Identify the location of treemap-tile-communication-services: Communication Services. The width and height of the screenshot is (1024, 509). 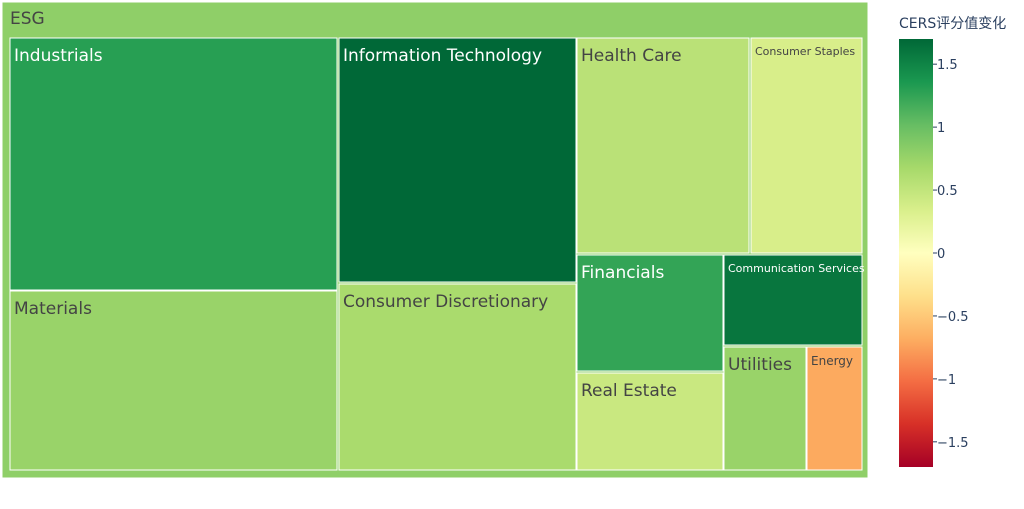
(794, 300).